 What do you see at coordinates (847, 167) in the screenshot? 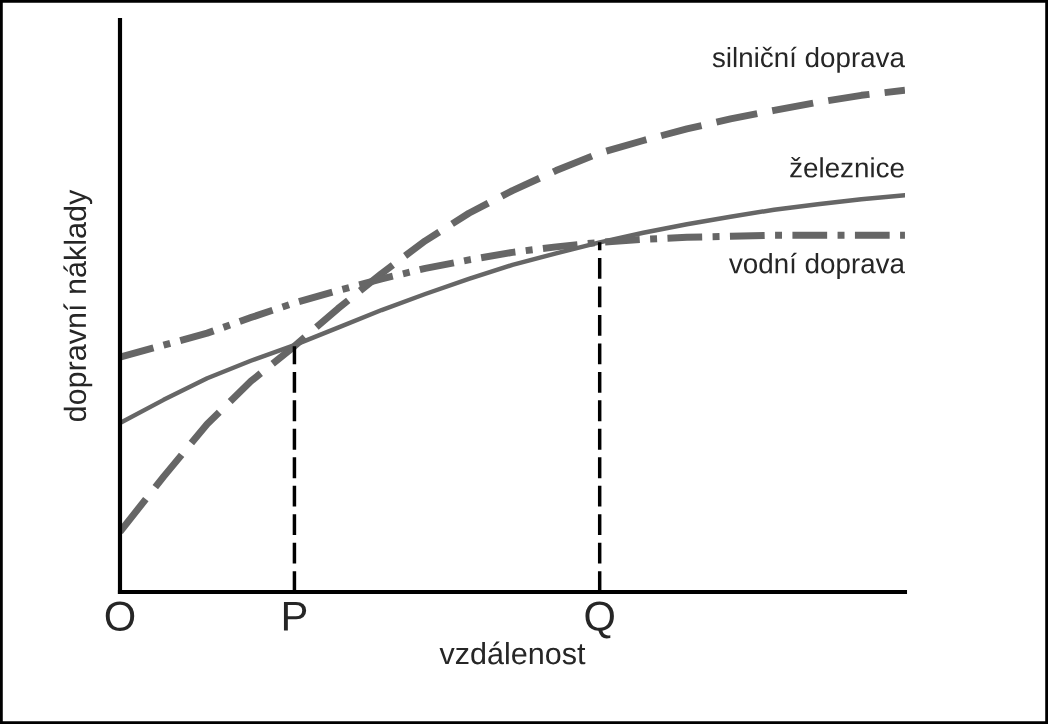
I see `series-label: železnice` at bounding box center [847, 167].